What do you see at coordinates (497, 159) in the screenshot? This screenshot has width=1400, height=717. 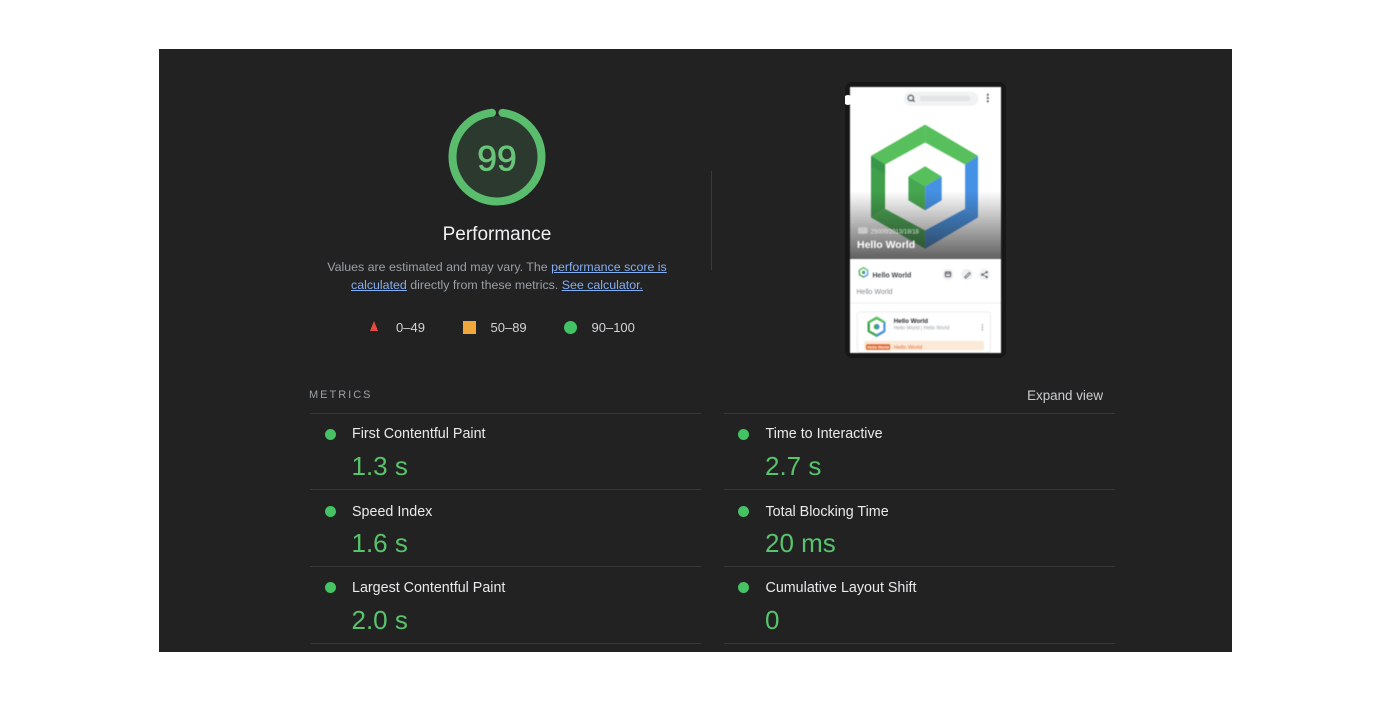 I see `svg-text: 99` at bounding box center [497, 159].